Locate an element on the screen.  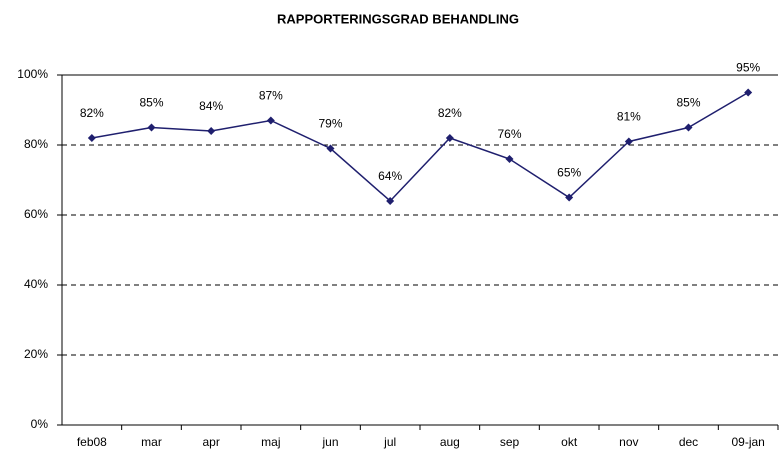
y-tick-label: 20% is located at coordinates (36, 354).